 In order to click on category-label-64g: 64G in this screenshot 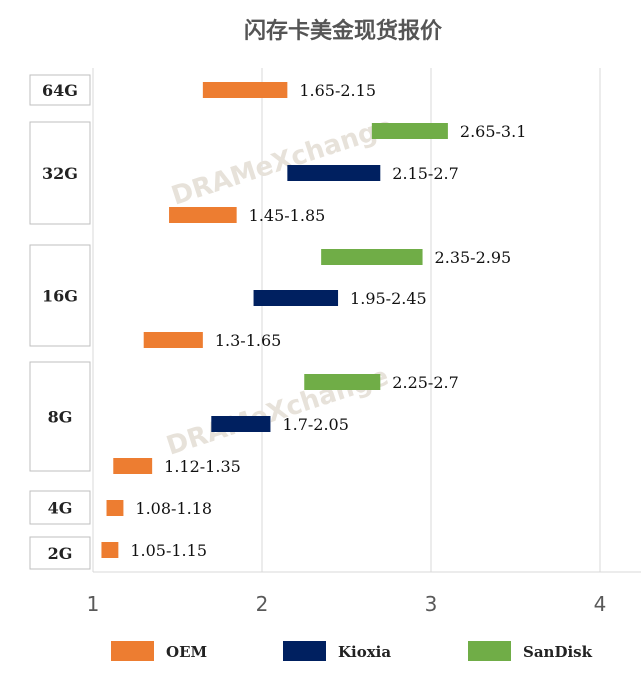, I will do `click(60, 90)`.